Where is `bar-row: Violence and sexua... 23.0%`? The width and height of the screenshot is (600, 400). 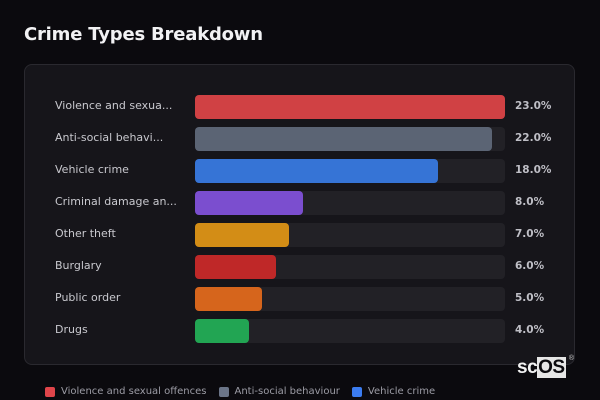 bar-row: Violence and sexua... 23.0% is located at coordinates (299, 107).